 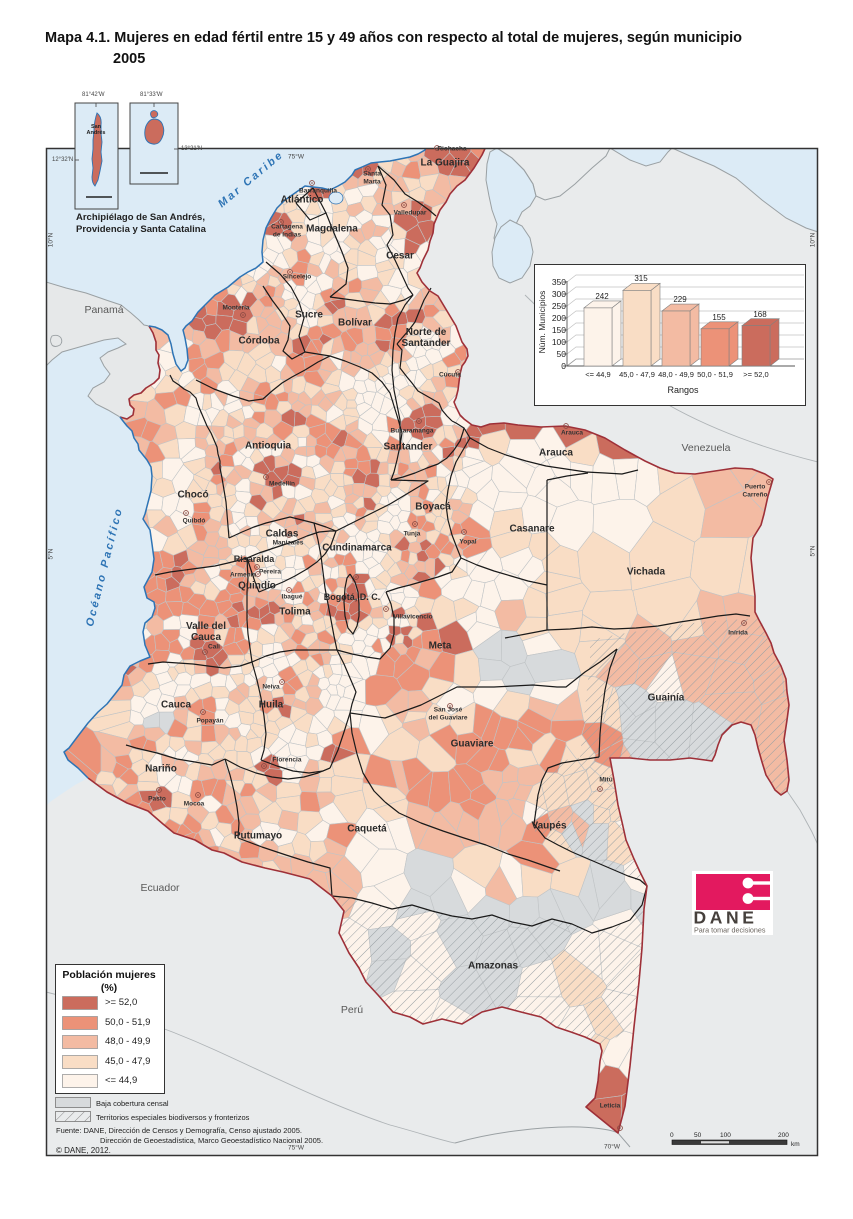 I want to click on svg-text: 200, so click(x=783, y=1135).